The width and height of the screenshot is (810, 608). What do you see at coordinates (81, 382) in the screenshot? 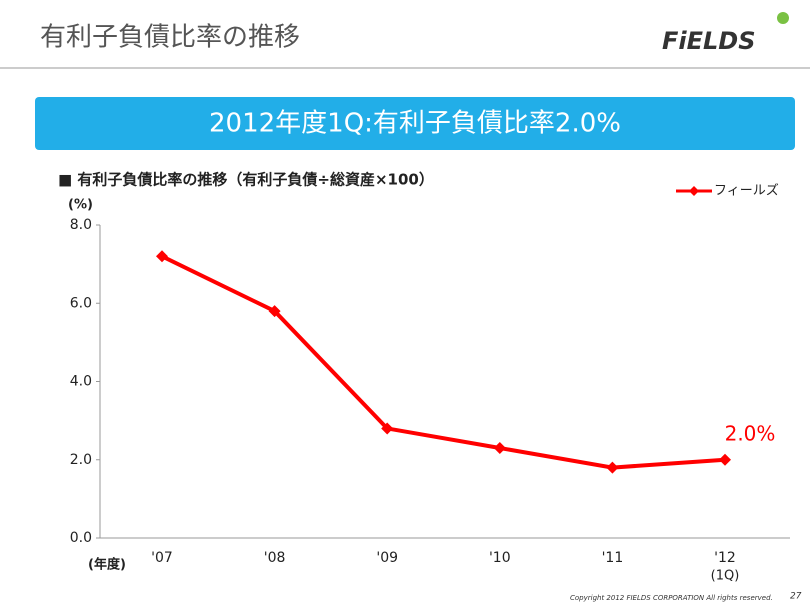
I see `y-tick-label: 4.0` at bounding box center [81, 382].